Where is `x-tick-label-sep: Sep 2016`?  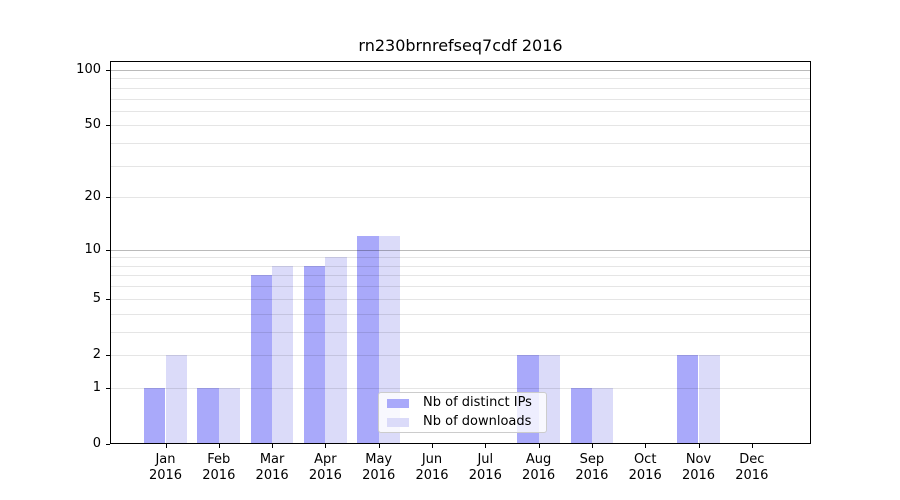
x-tick-label-sep: Sep 2016 is located at coordinates (592, 468).